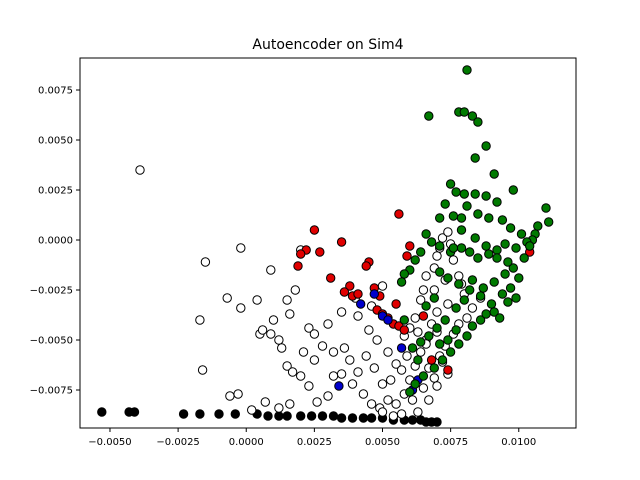 The image size is (640, 480). What do you see at coordinates (450, 442) in the screenshot?
I see `x-tick-label: 0.0075` at bounding box center [450, 442].